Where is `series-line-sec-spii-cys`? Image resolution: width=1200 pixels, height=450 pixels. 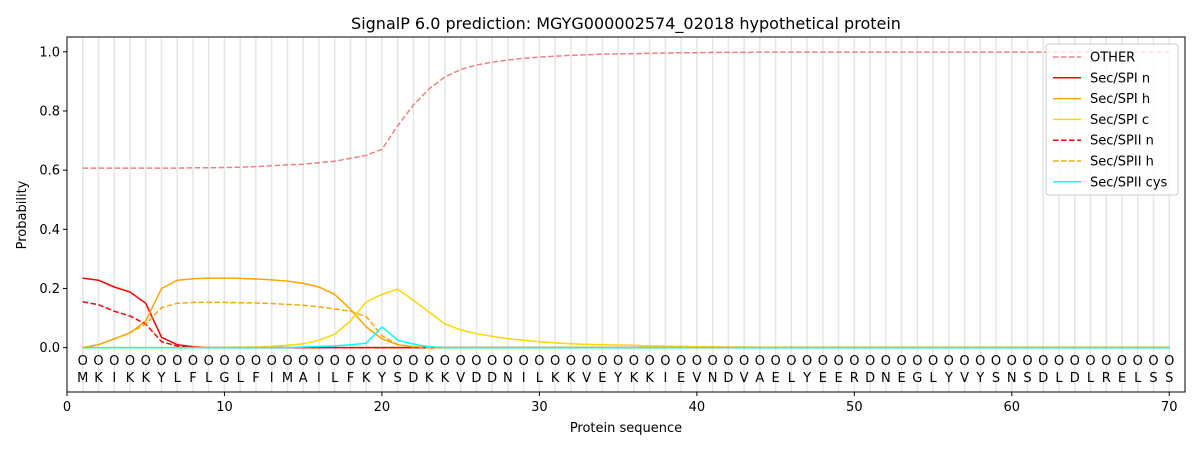 series-line-sec-spii-cys is located at coordinates (626, 337).